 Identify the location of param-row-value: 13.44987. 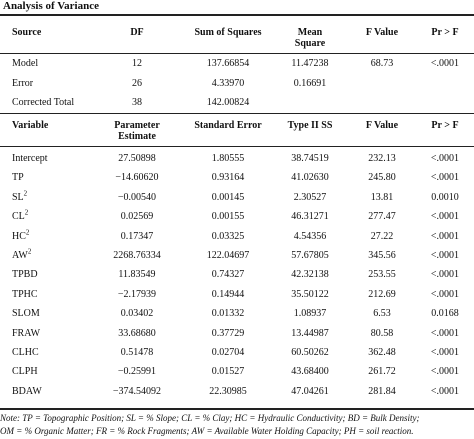
(310, 333).